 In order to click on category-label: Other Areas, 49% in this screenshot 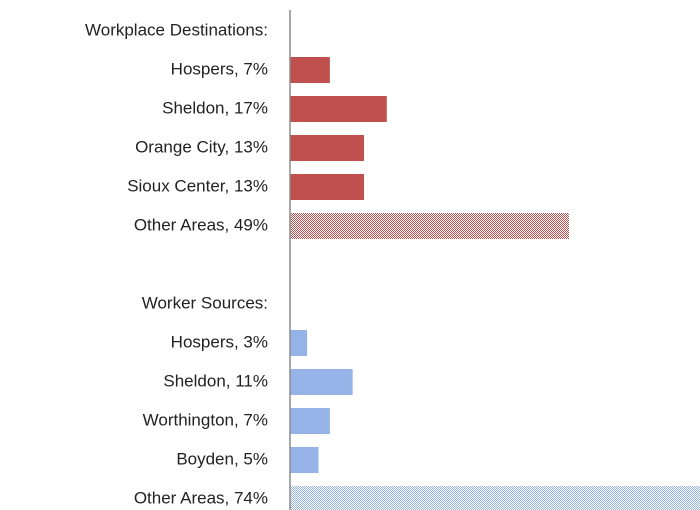, I will do `click(201, 224)`.